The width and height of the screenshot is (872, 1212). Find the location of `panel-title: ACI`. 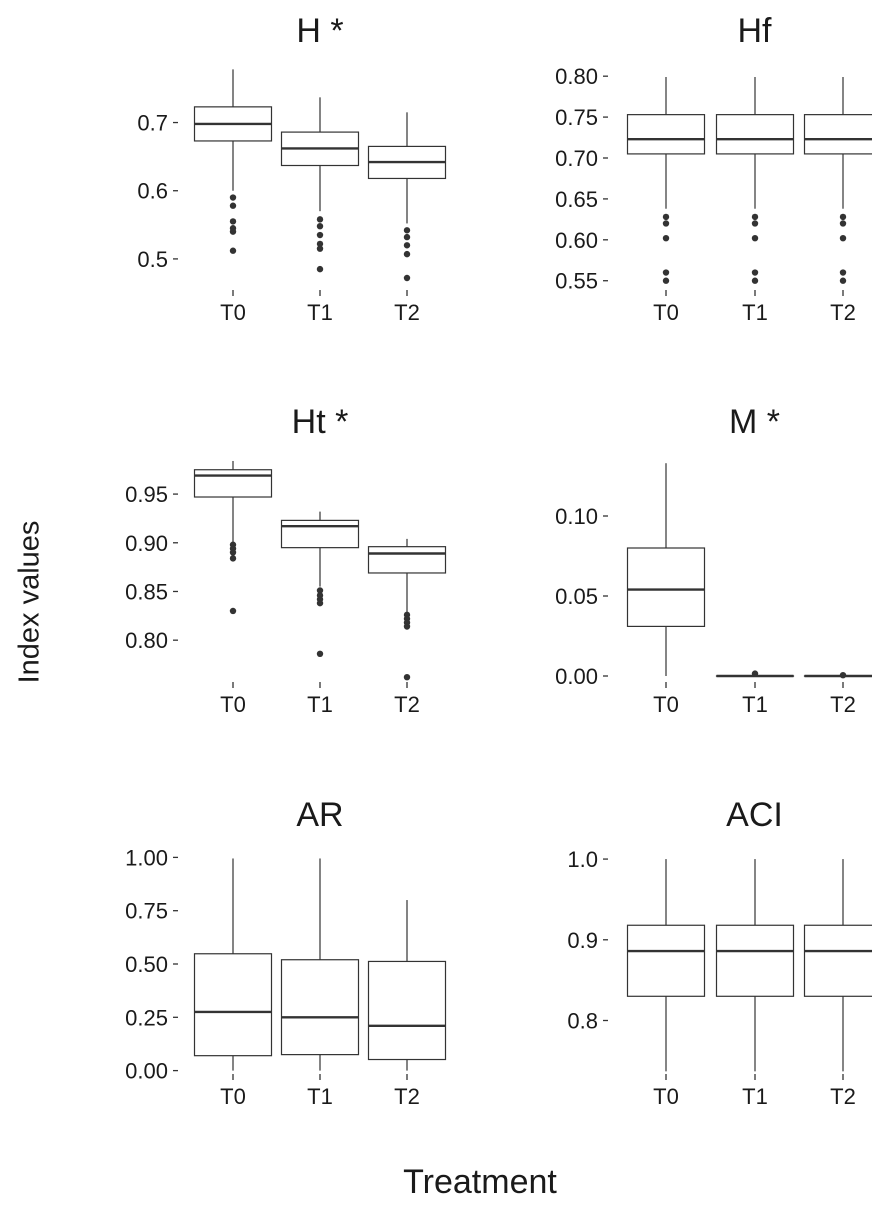

panel-title: ACI is located at coordinates (754, 815).